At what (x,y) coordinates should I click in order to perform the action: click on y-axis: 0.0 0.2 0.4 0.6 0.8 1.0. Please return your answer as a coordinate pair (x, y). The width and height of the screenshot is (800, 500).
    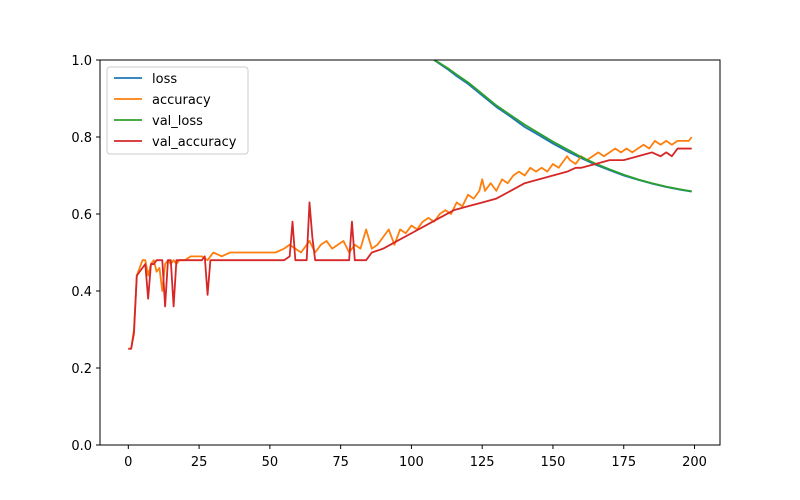
    Looking at the image, I should click on (85, 254).